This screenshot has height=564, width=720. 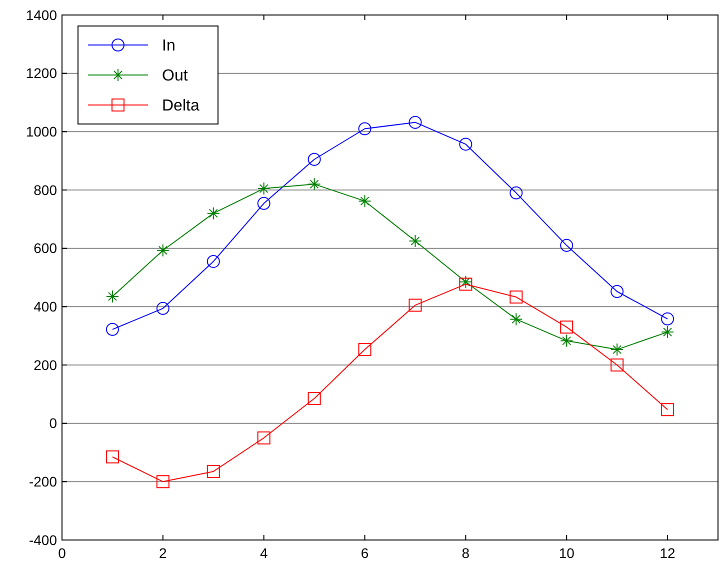 I want to click on y-tick-label: 1400, so click(x=42, y=14).